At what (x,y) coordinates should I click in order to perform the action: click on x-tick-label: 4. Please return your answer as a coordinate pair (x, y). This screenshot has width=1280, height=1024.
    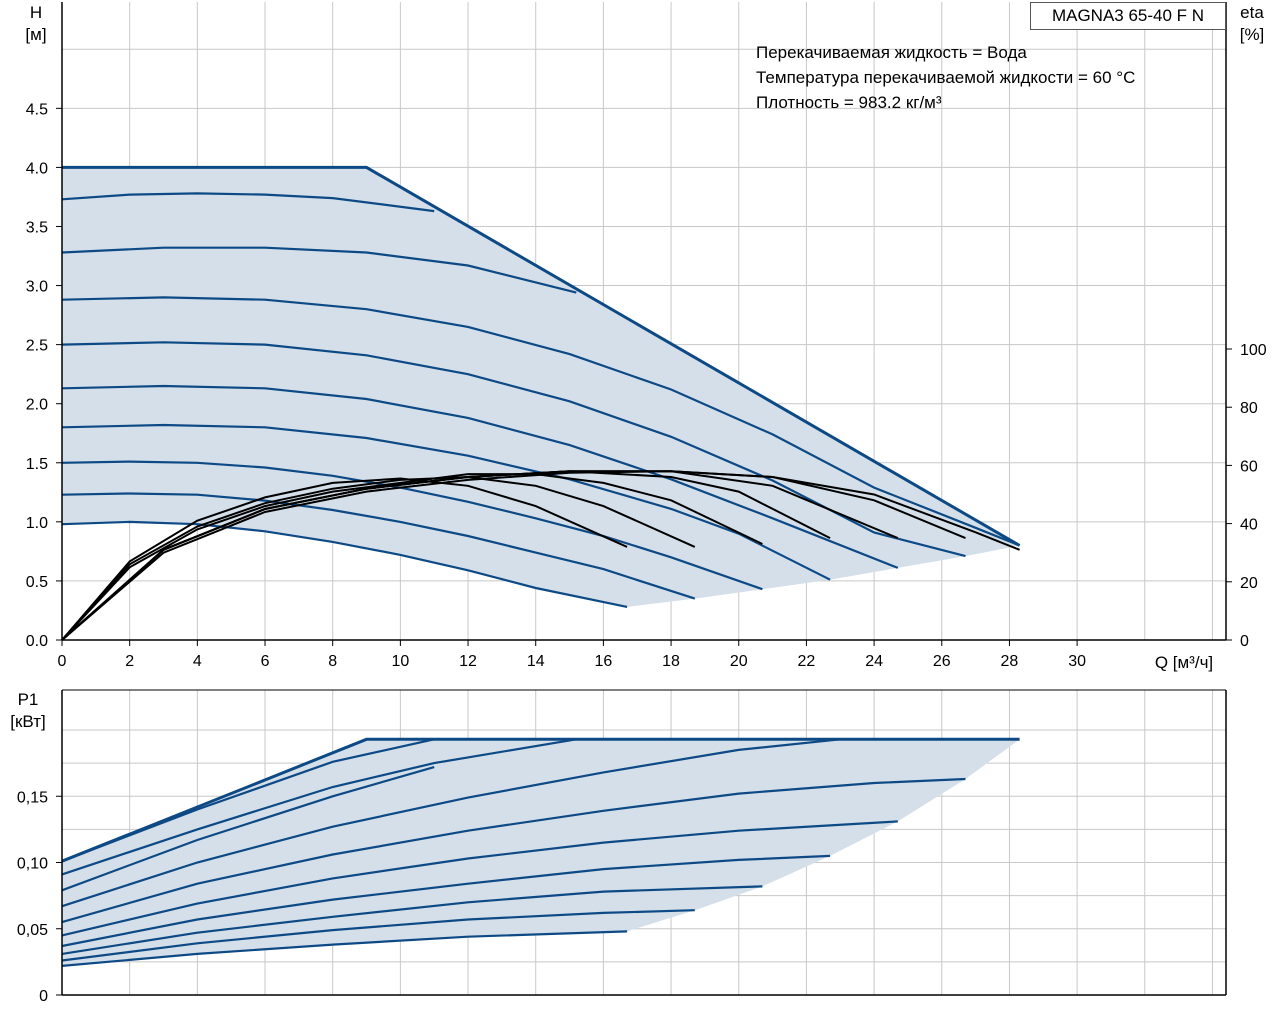
    Looking at the image, I should click on (197, 661).